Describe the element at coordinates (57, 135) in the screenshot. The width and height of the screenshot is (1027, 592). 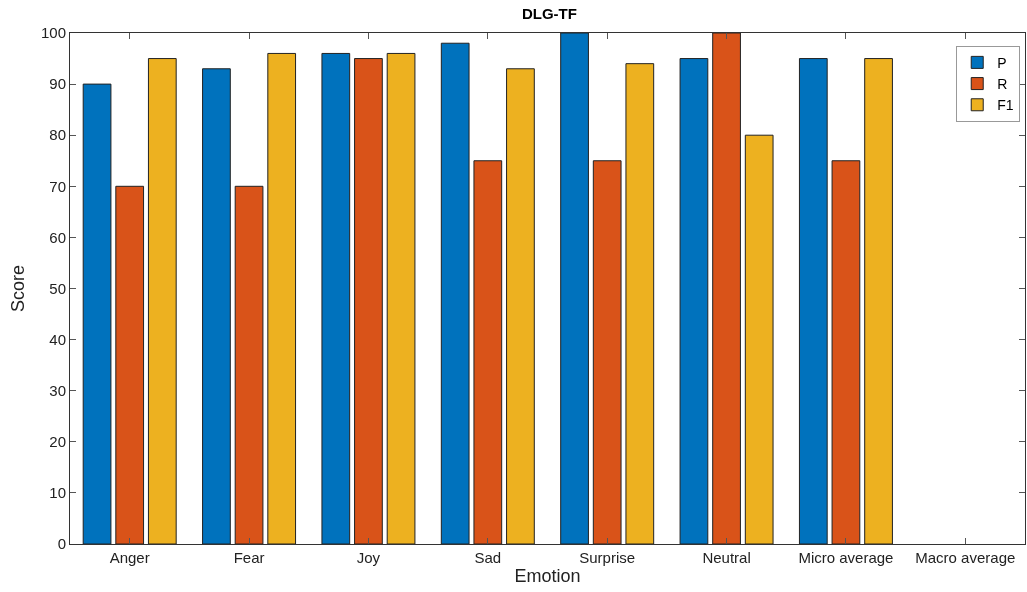
I see `y-tick-label: 80` at that location.